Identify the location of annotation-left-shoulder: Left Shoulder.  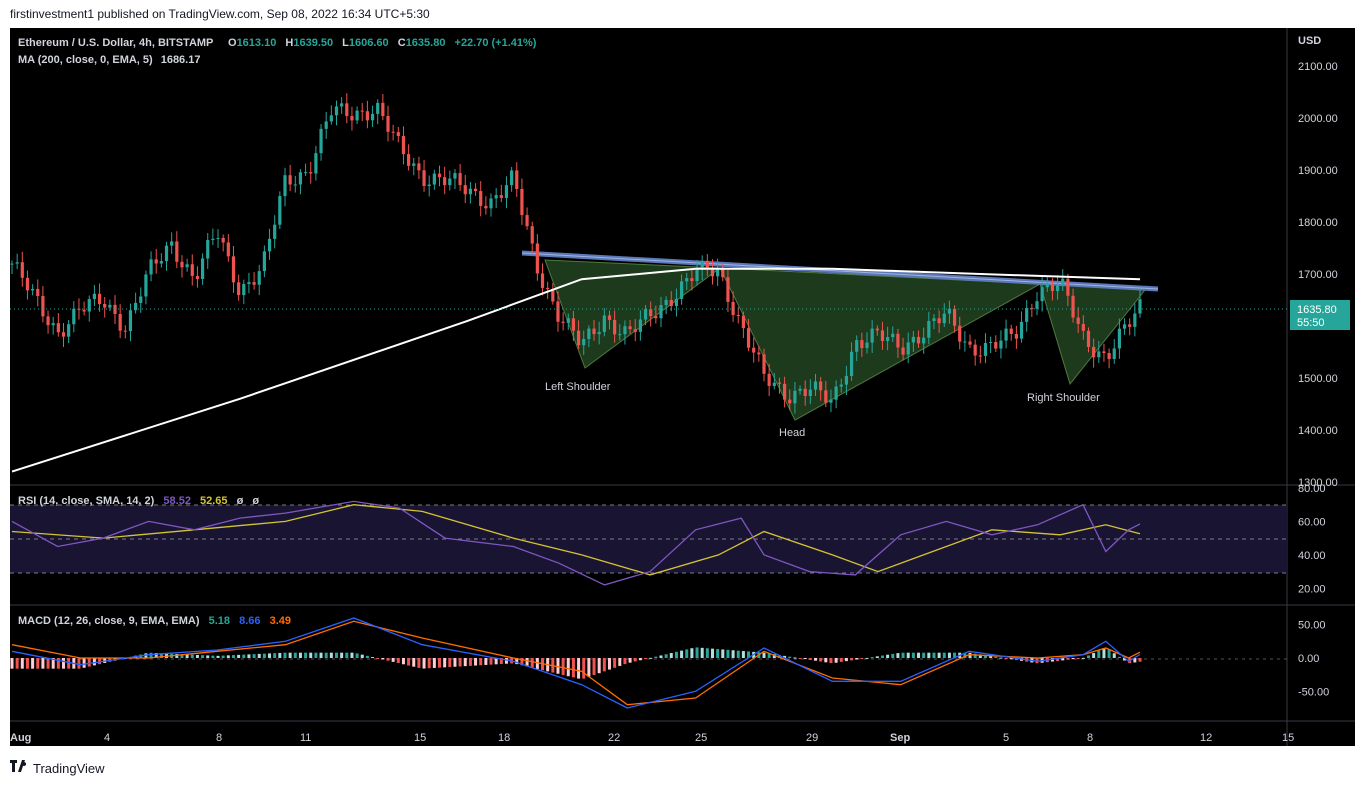
(578, 387).